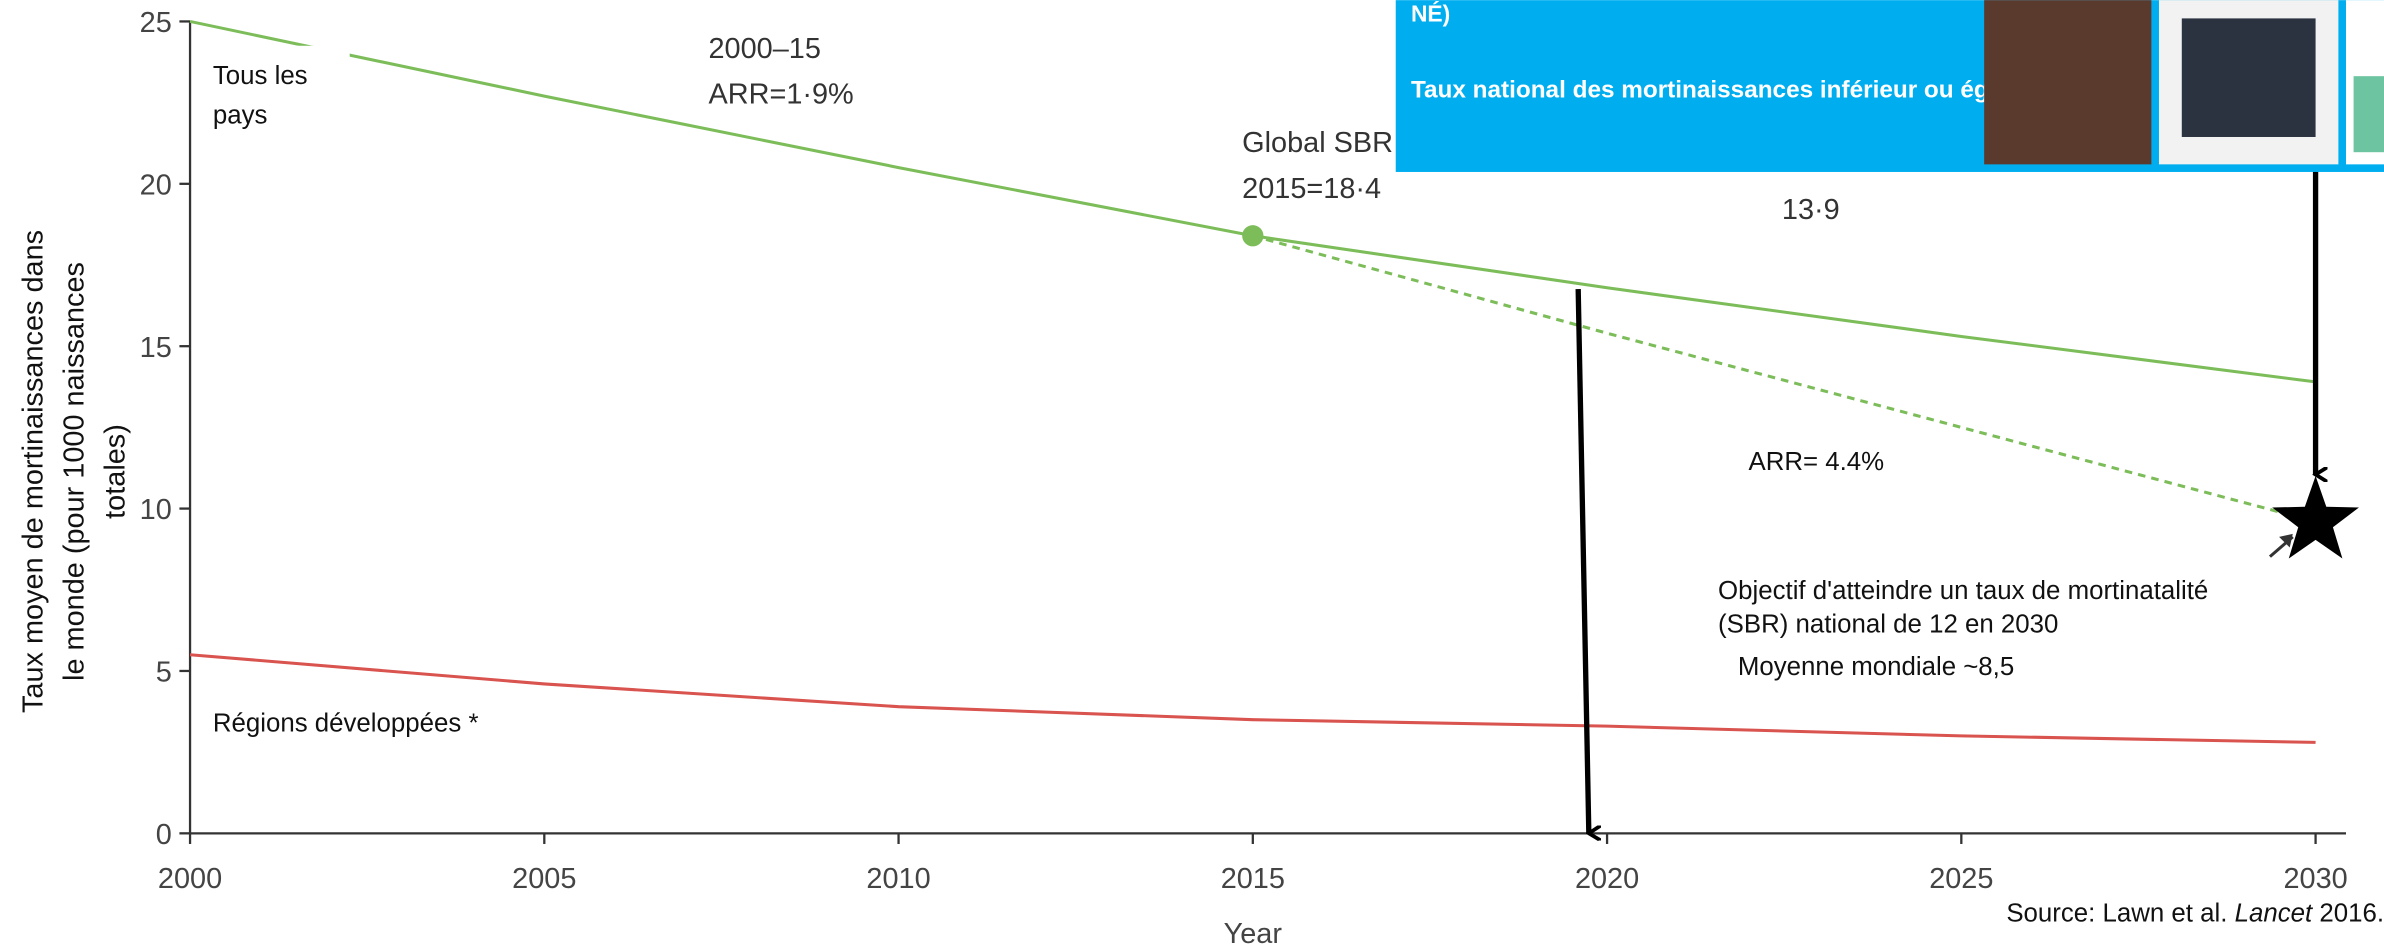 The image size is (2384, 946). What do you see at coordinates (544, 879) in the screenshot?
I see `x-tick-label: 2005` at bounding box center [544, 879].